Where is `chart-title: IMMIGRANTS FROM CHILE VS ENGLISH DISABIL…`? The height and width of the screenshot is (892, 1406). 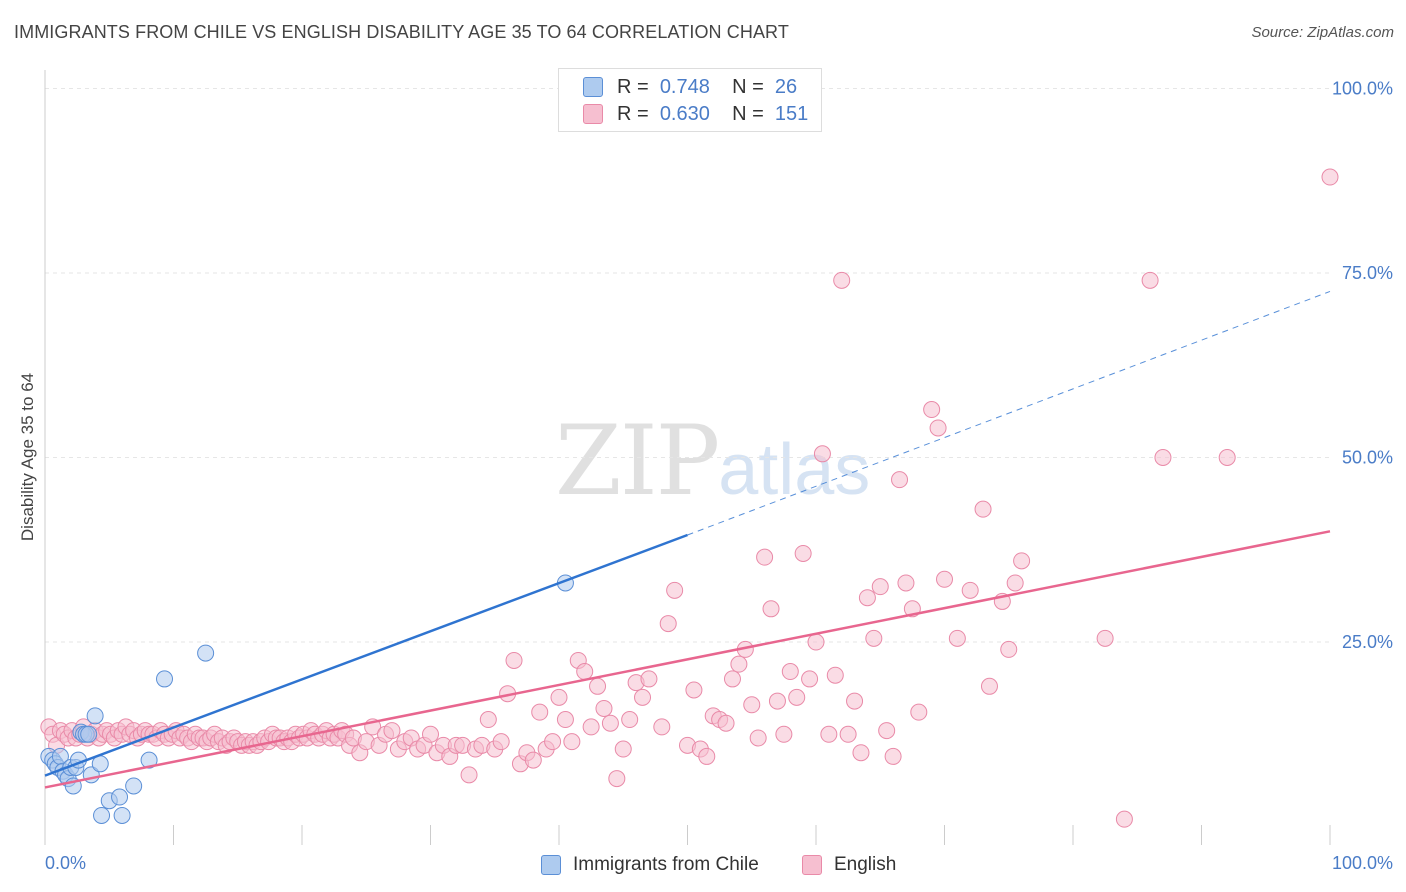 chart-title: IMMIGRANTS FROM CHILE VS ENGLISH DISABIL… is located at coordinates (401, 32).